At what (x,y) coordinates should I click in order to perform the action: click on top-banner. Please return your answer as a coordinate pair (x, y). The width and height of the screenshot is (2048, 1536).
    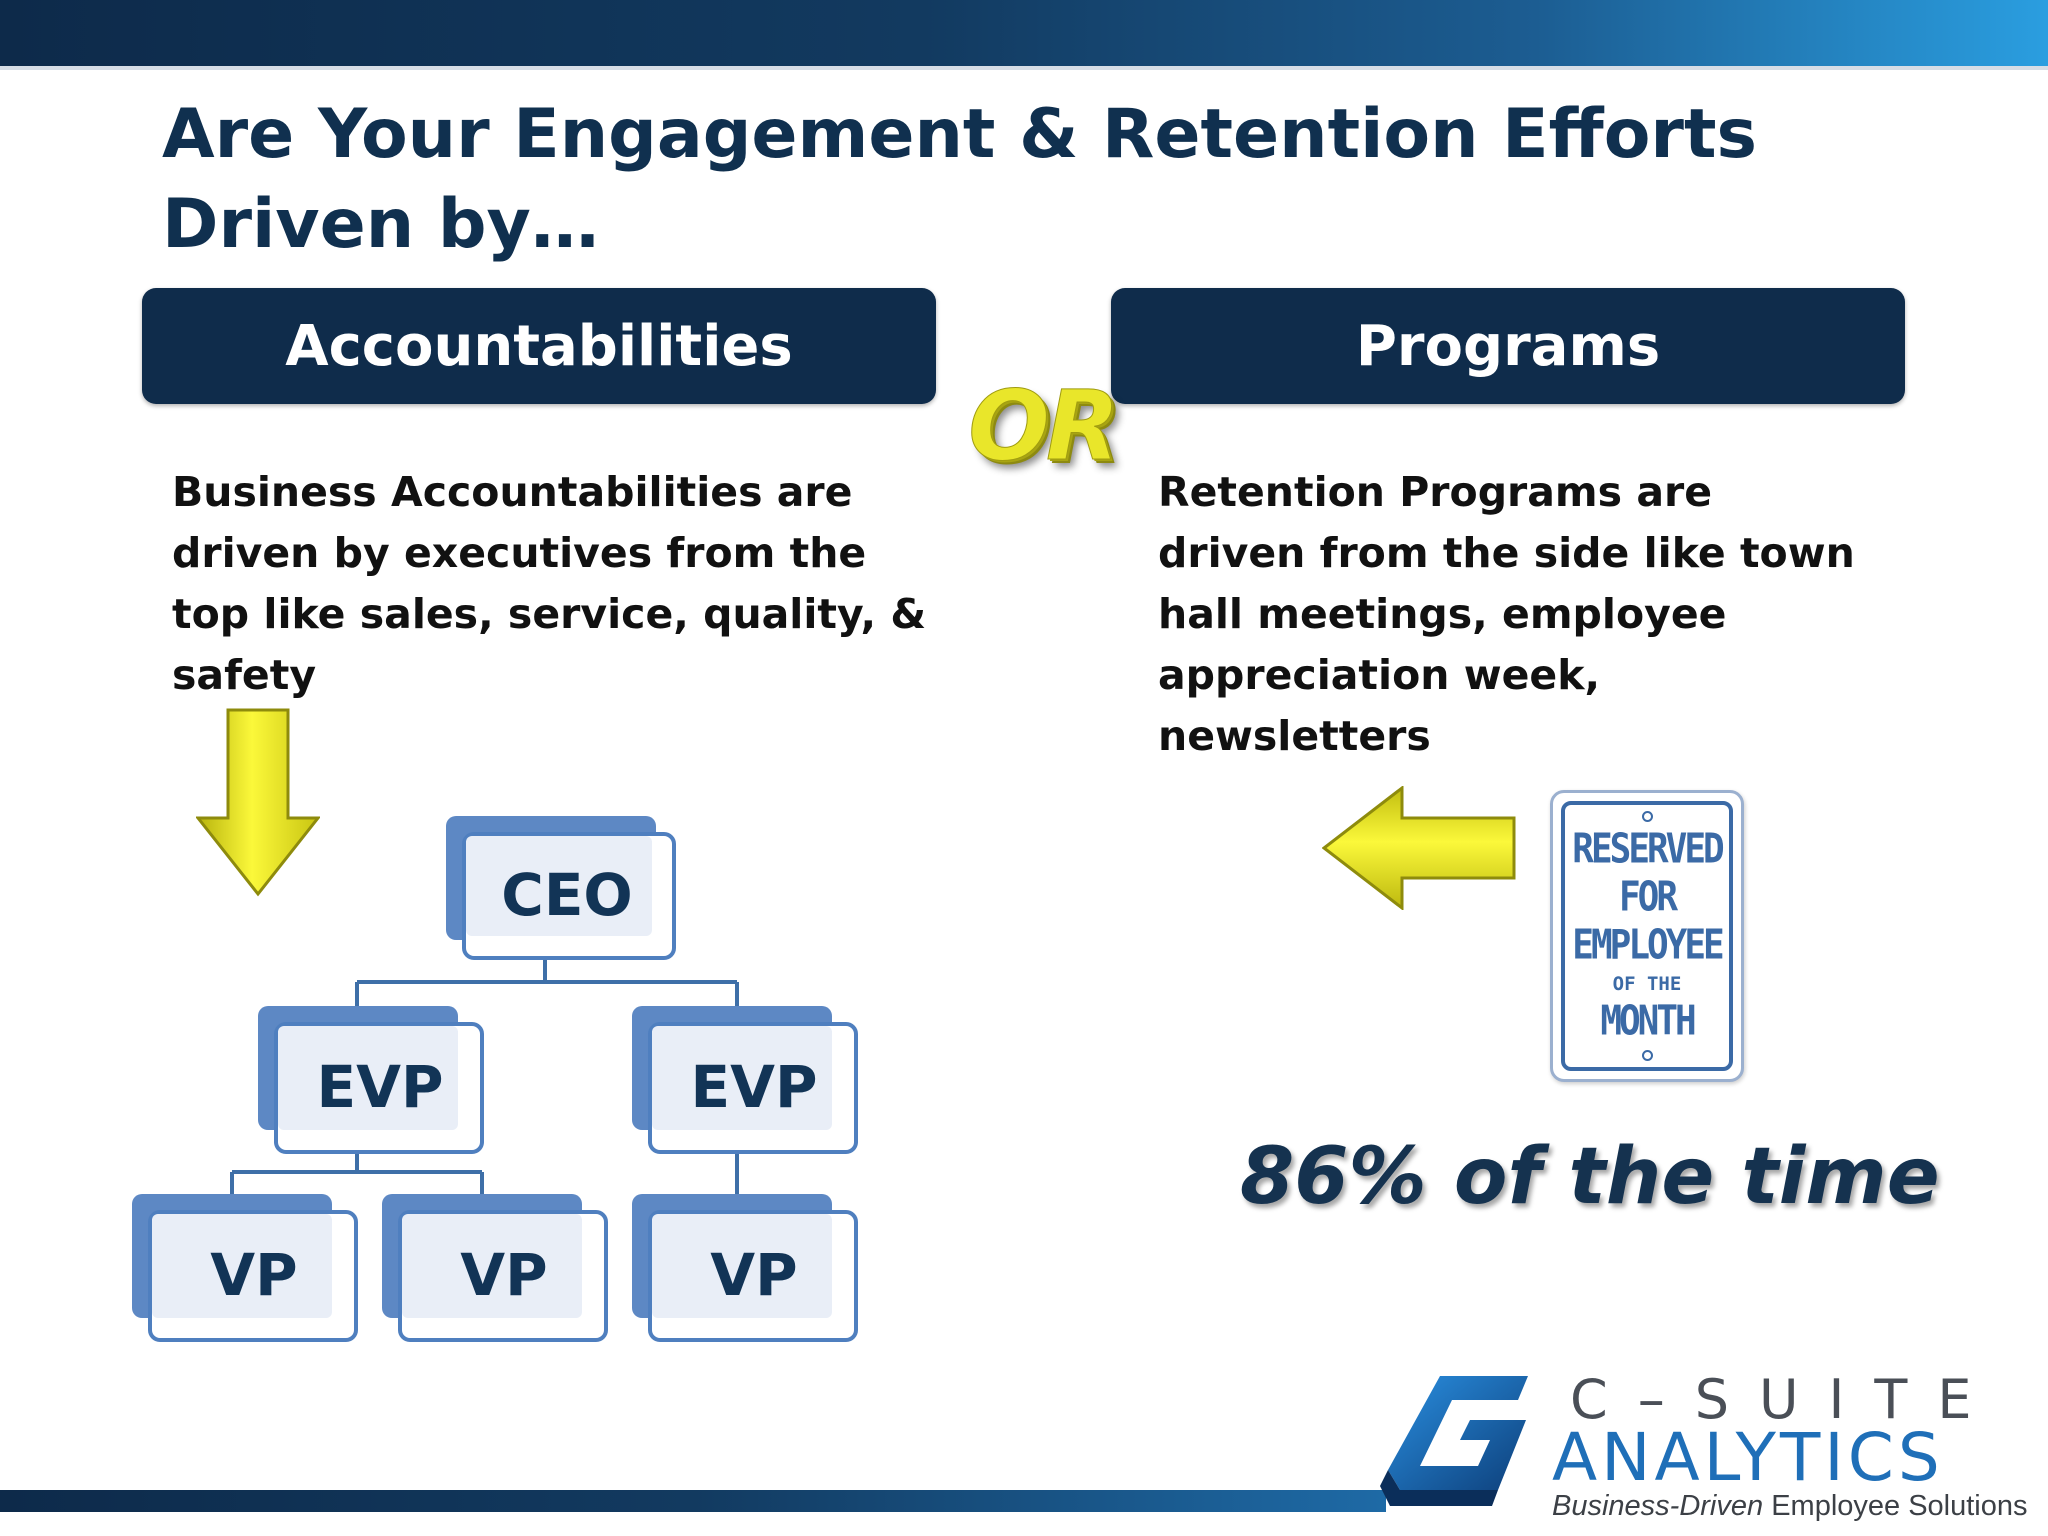
    Looking at the image, I should click on (1024, 35).